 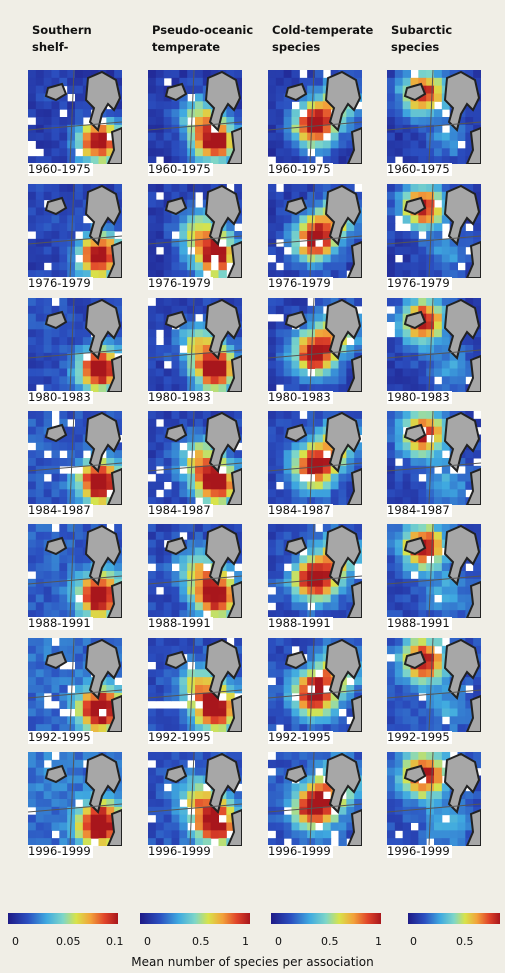 I want to click on column-heading-line: Subarctic, so click(x=422, y=30).